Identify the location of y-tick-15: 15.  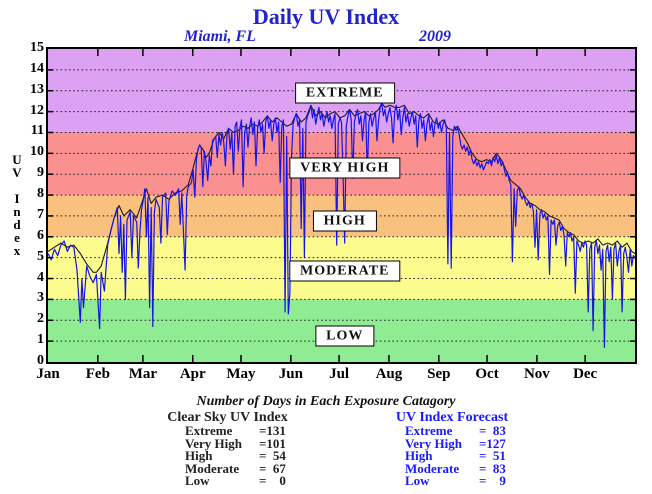
(37, 47).